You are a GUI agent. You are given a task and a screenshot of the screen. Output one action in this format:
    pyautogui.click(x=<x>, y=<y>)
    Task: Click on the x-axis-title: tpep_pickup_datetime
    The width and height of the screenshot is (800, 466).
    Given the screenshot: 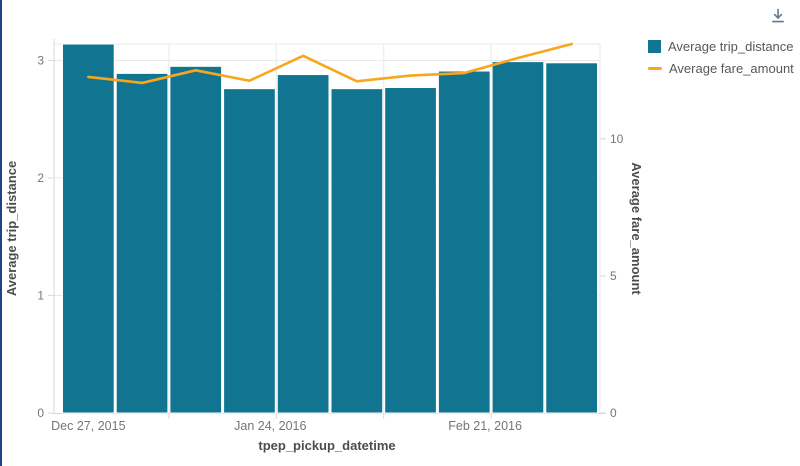 What is the action you would take?
    pyautogui.click(x=326, y=445)
    